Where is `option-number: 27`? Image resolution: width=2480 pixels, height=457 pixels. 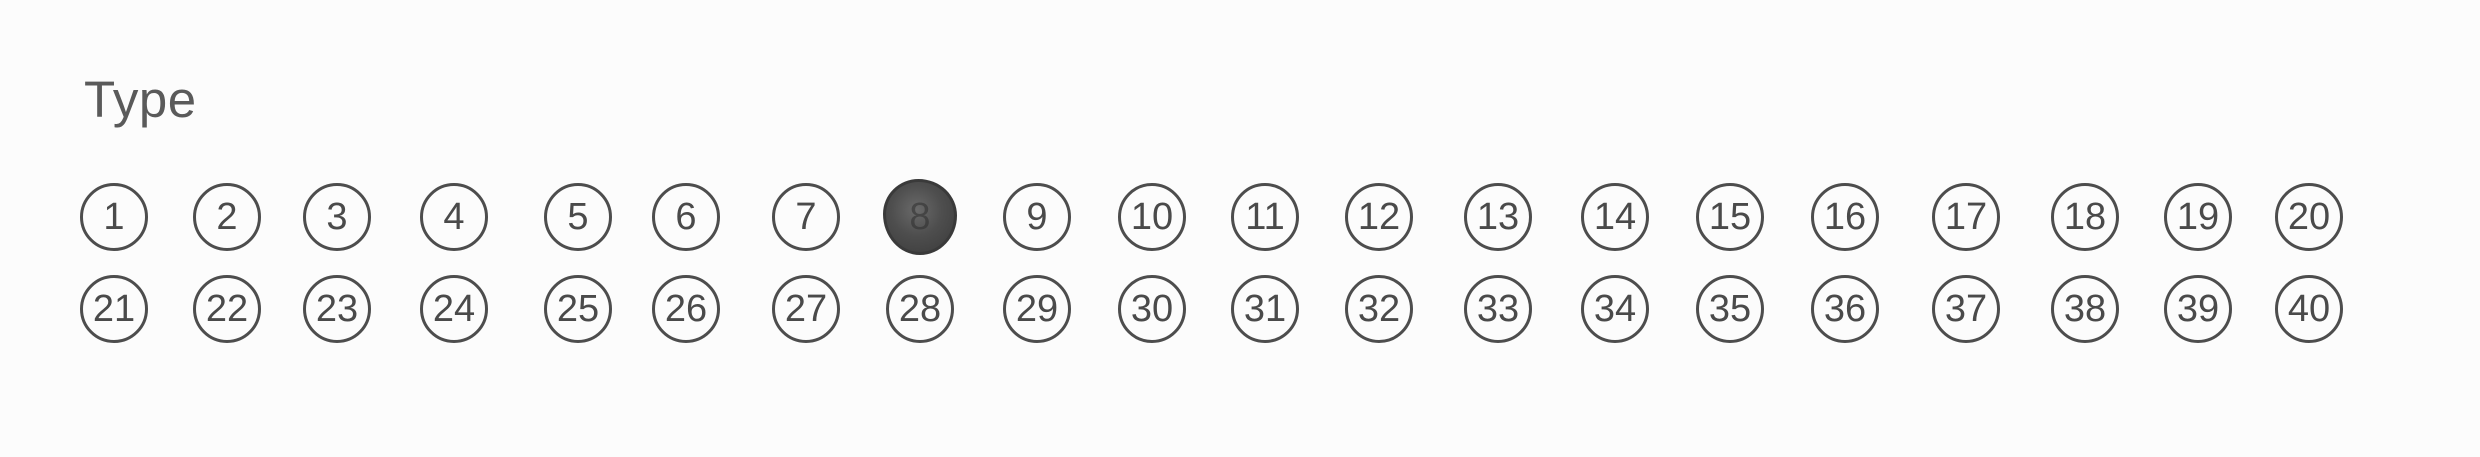 option-number: 27 is located at coordinates (806, 308).